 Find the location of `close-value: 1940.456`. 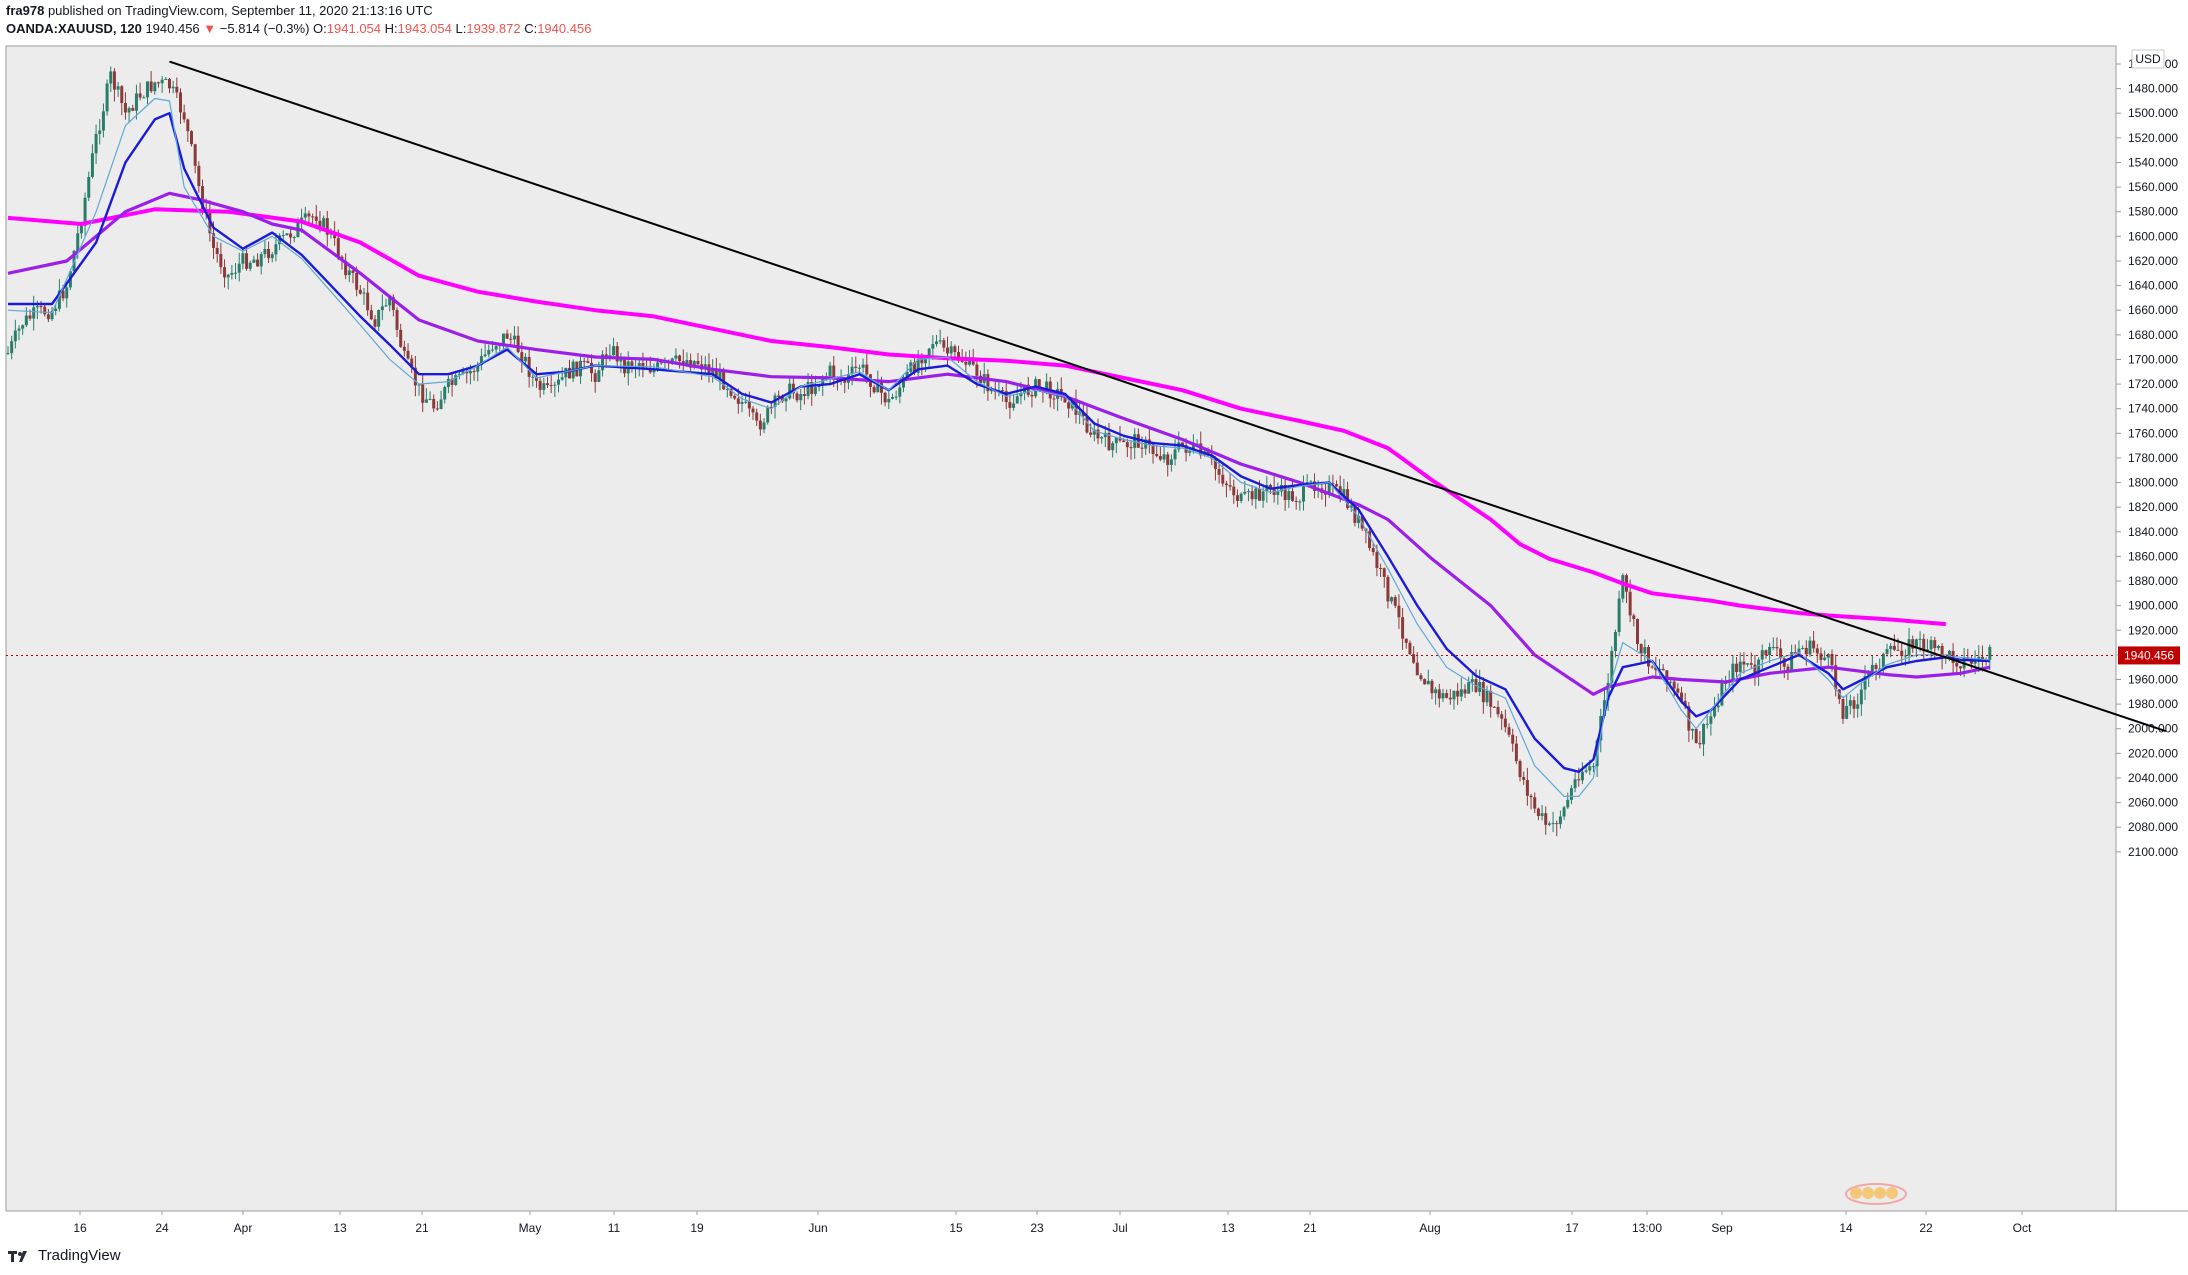

close-value: 1940.456 is located at coordinates (564, 28).